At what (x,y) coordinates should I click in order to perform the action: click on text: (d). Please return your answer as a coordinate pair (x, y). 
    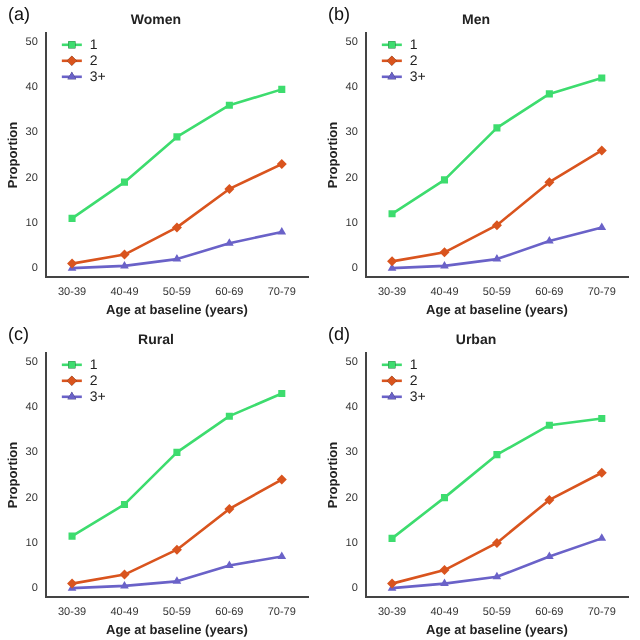
    Looking at the image, I should click on (339, 334).